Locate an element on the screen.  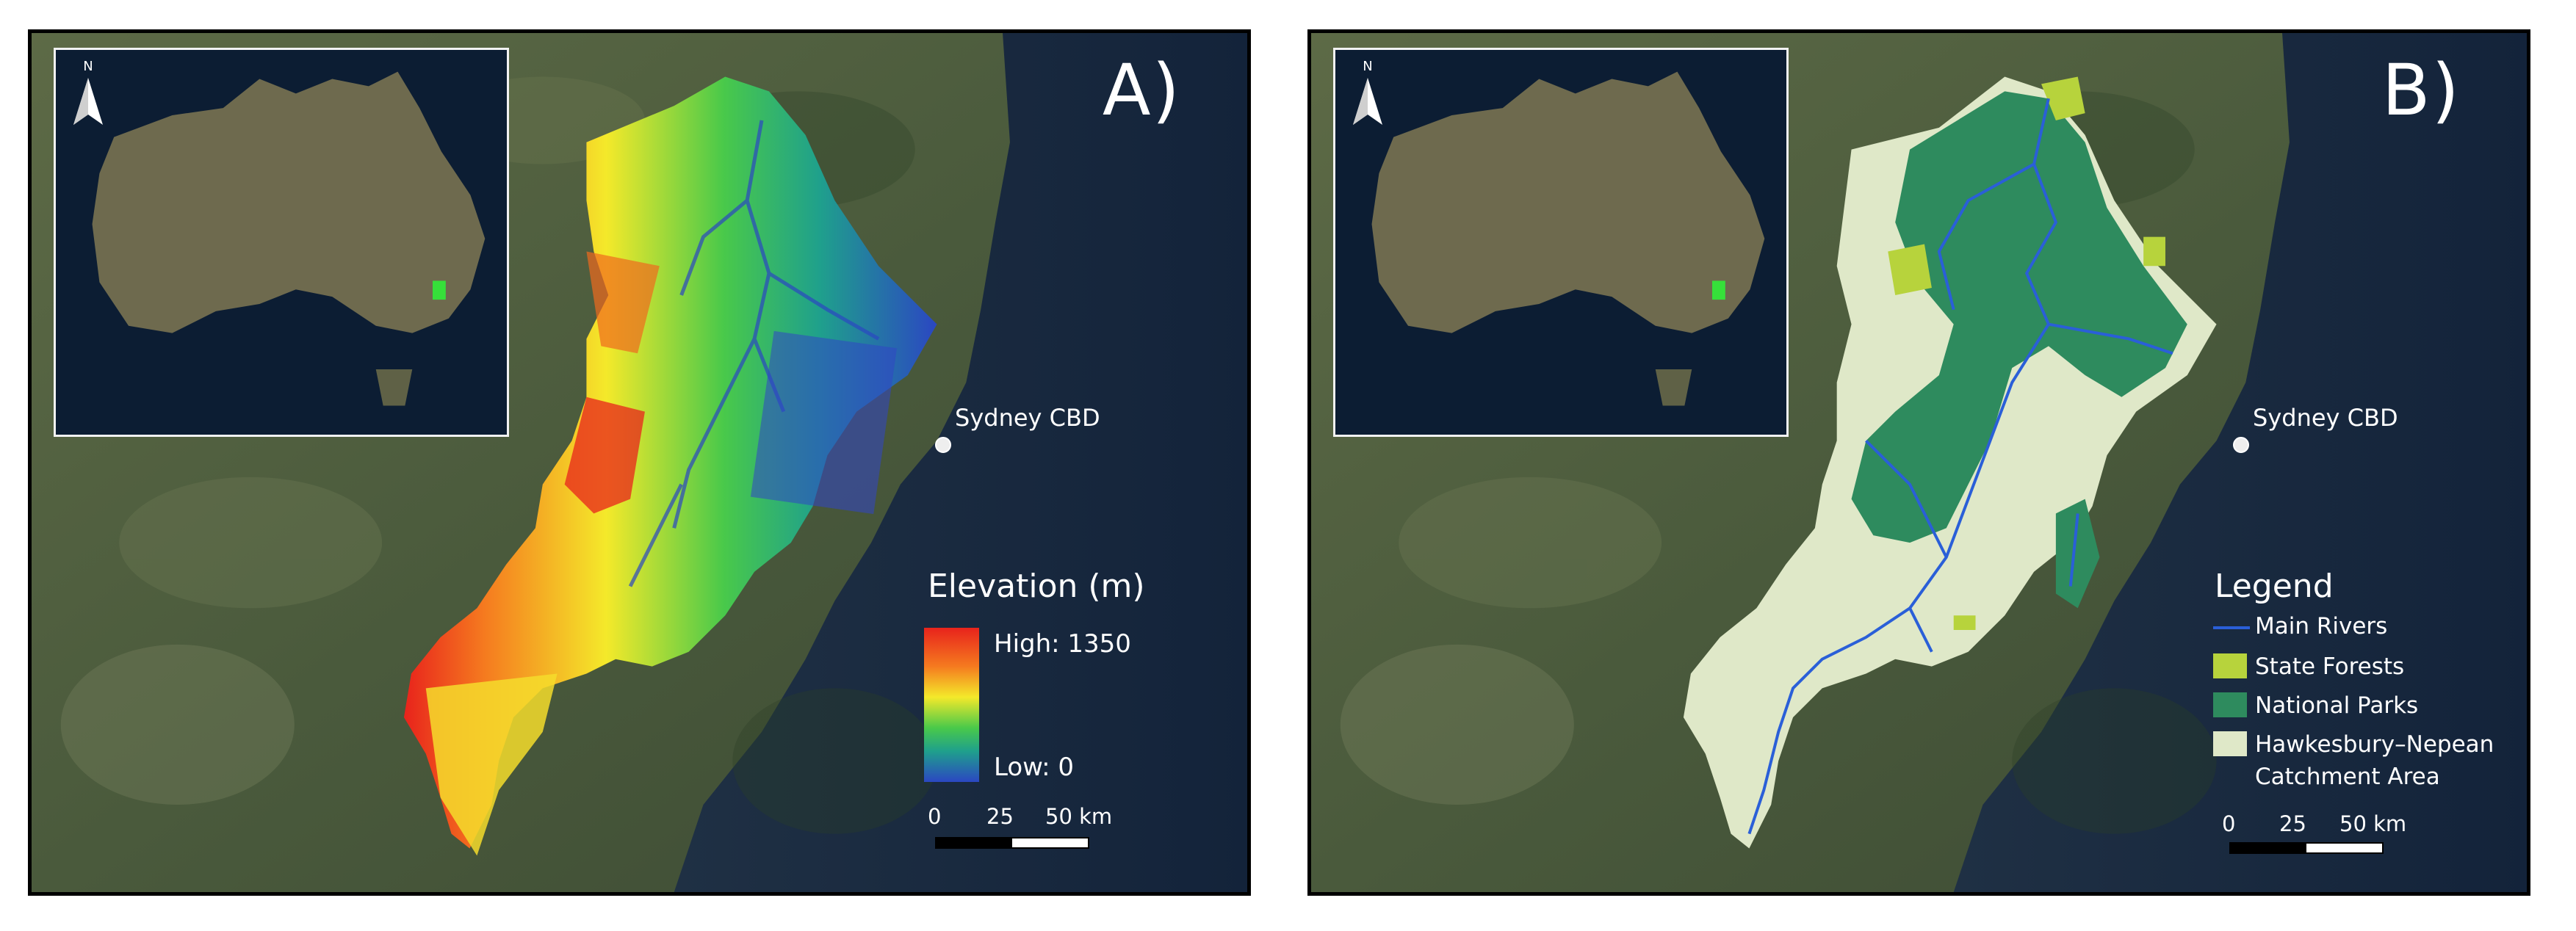
national-parks-area is located at coordinates (2019, 317).